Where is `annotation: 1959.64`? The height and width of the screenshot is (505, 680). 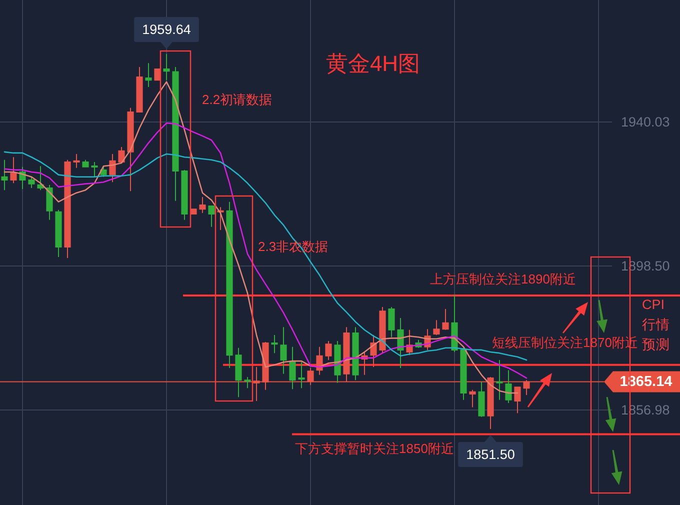
annotation: 1959.64 is located at coordinates (167, 29).